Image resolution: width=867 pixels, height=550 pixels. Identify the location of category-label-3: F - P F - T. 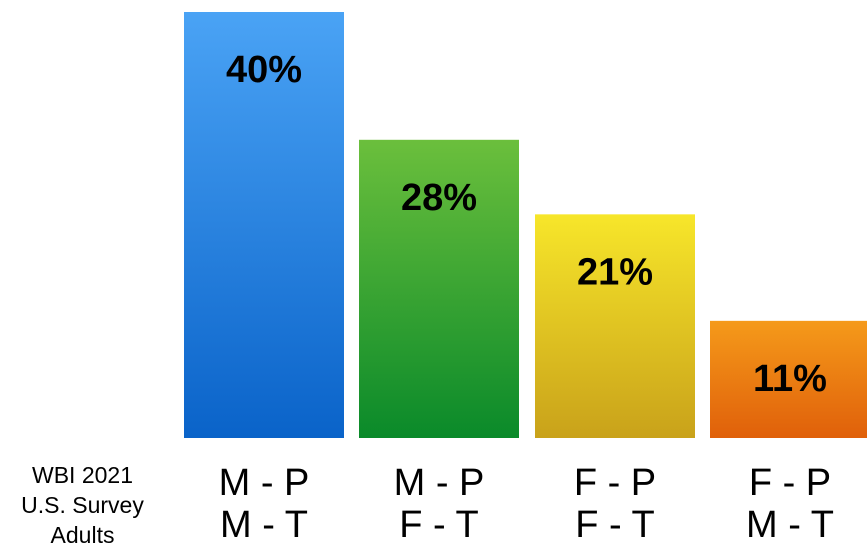
(615, 504).